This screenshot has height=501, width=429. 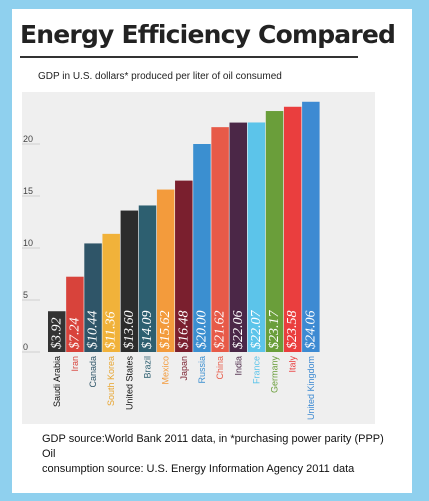 What do you see at coordinates (201, 330) in the screenshot?
I see `value-label-russia: $20.00` at bounding box center [201, 330].